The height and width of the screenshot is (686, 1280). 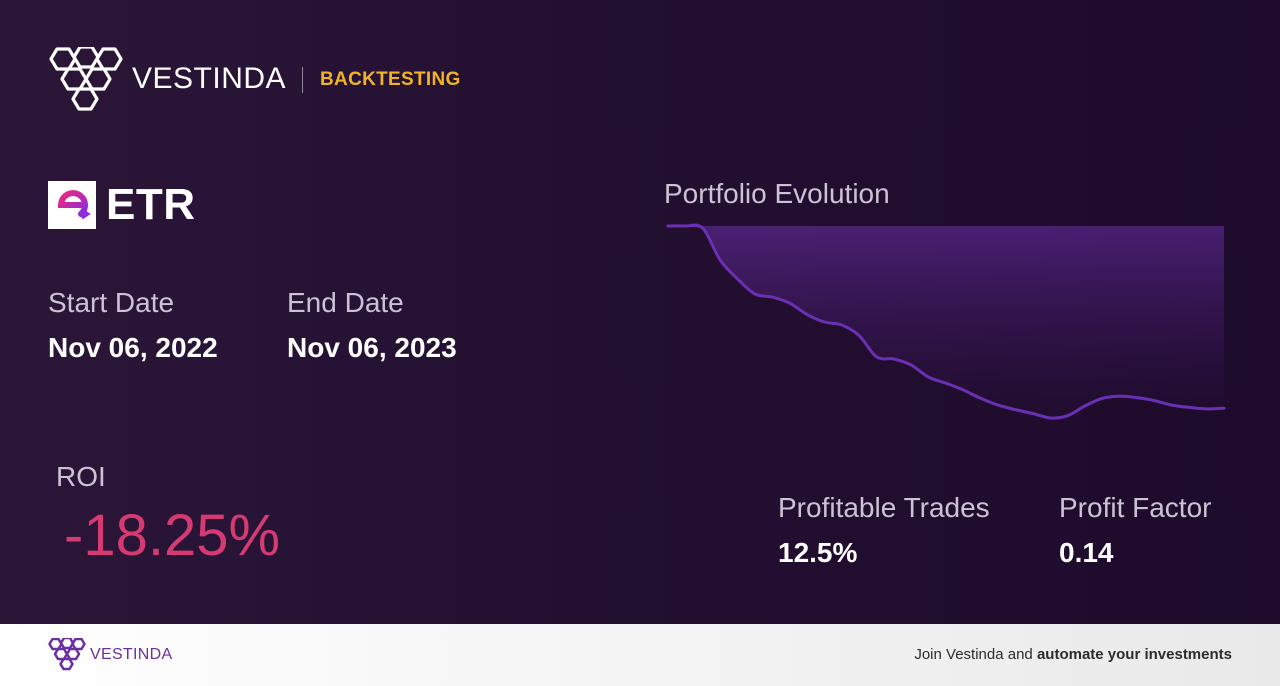 What do you see at coordinates (86, 79) in the screenshot?
I see `vestinda-logo-icon` at bounding box center [86, 79].